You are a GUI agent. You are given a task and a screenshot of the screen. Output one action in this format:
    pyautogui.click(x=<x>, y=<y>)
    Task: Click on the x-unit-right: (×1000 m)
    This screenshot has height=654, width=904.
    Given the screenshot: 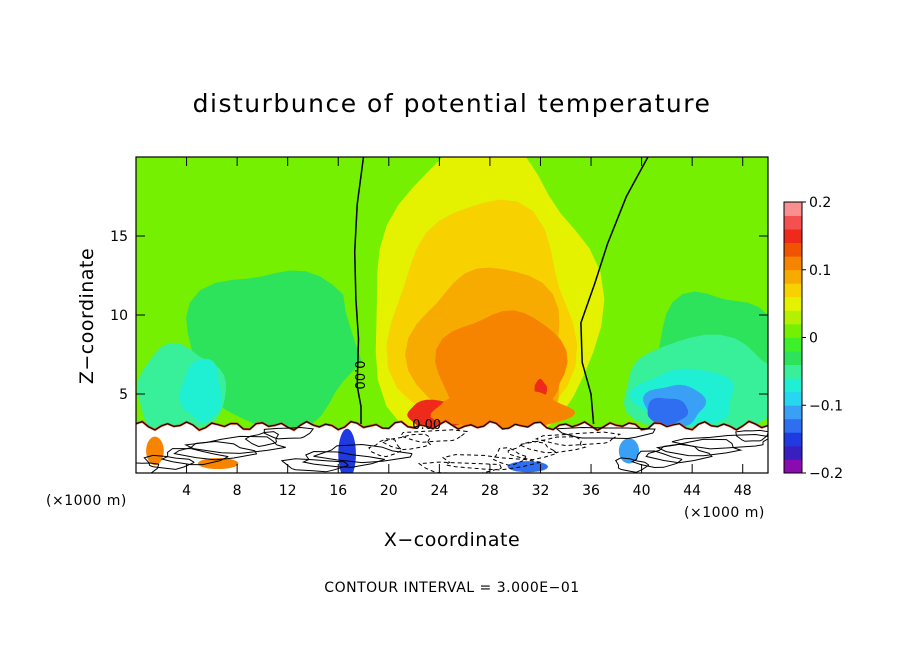 What is the action you would take?
    pyautogui.click(x=724, y=513)
    